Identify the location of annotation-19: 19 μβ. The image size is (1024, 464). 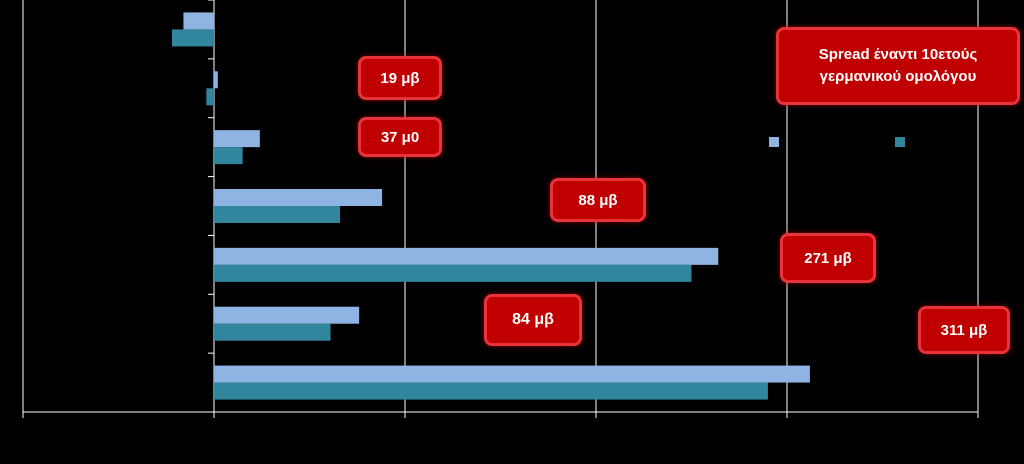
(400, 78).